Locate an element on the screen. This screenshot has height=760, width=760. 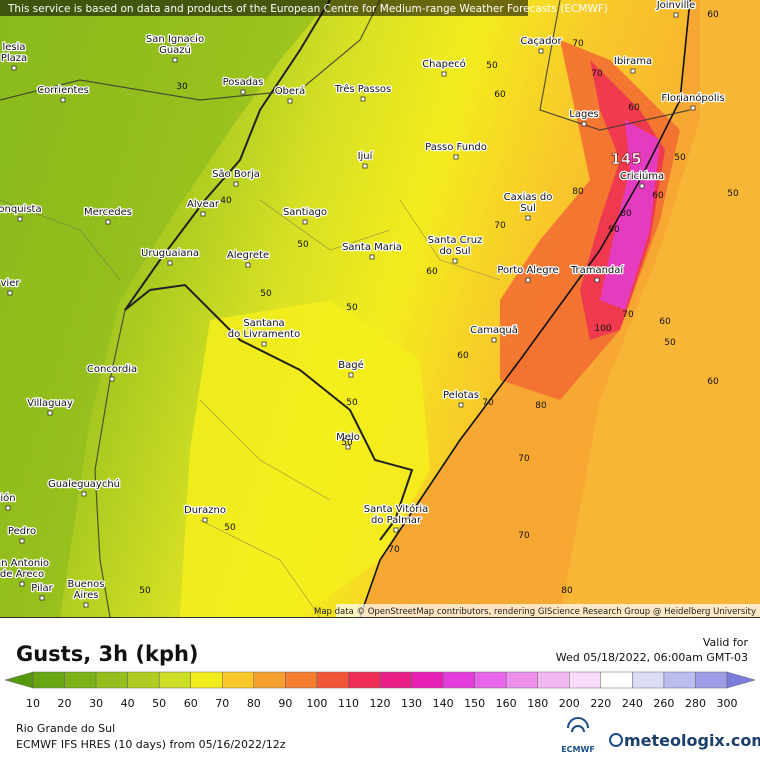
legend-title: Gusts, 3h (kph) is located at coordinates (107, 654).